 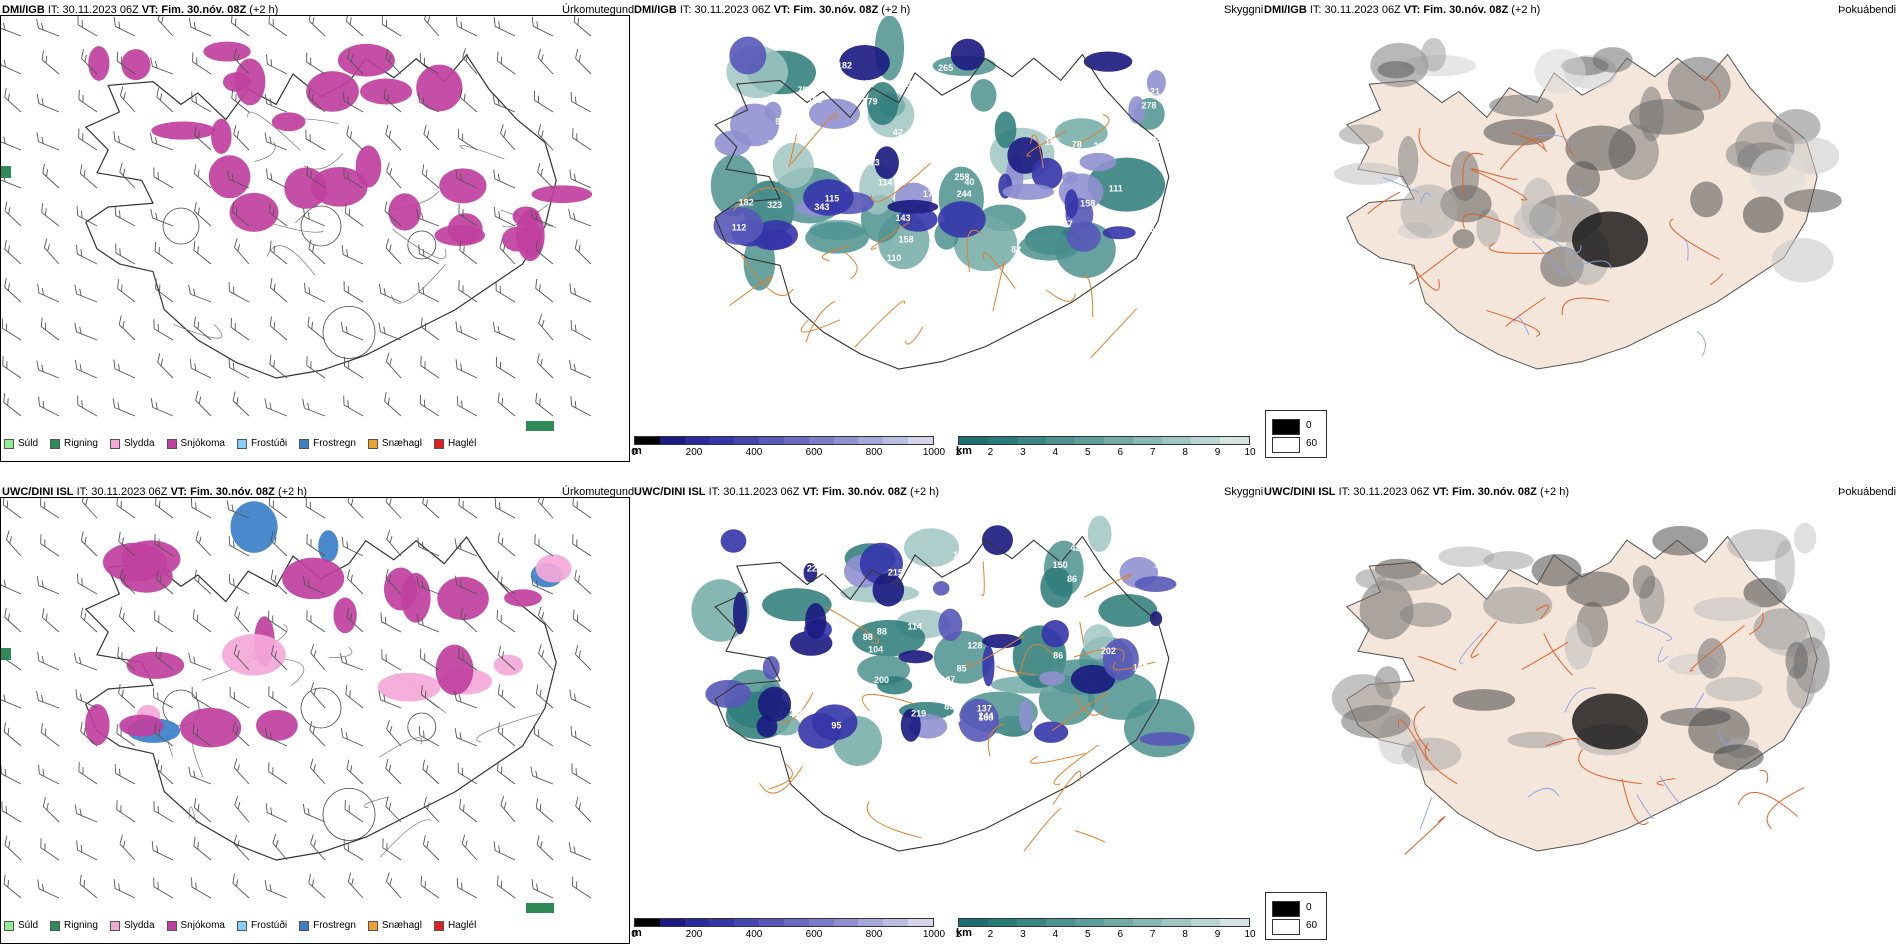 What do you see at coordinates (1023, 934) in the screenshot?
I see `colorbar-tick: 3` at bounding box center [1023, 934].